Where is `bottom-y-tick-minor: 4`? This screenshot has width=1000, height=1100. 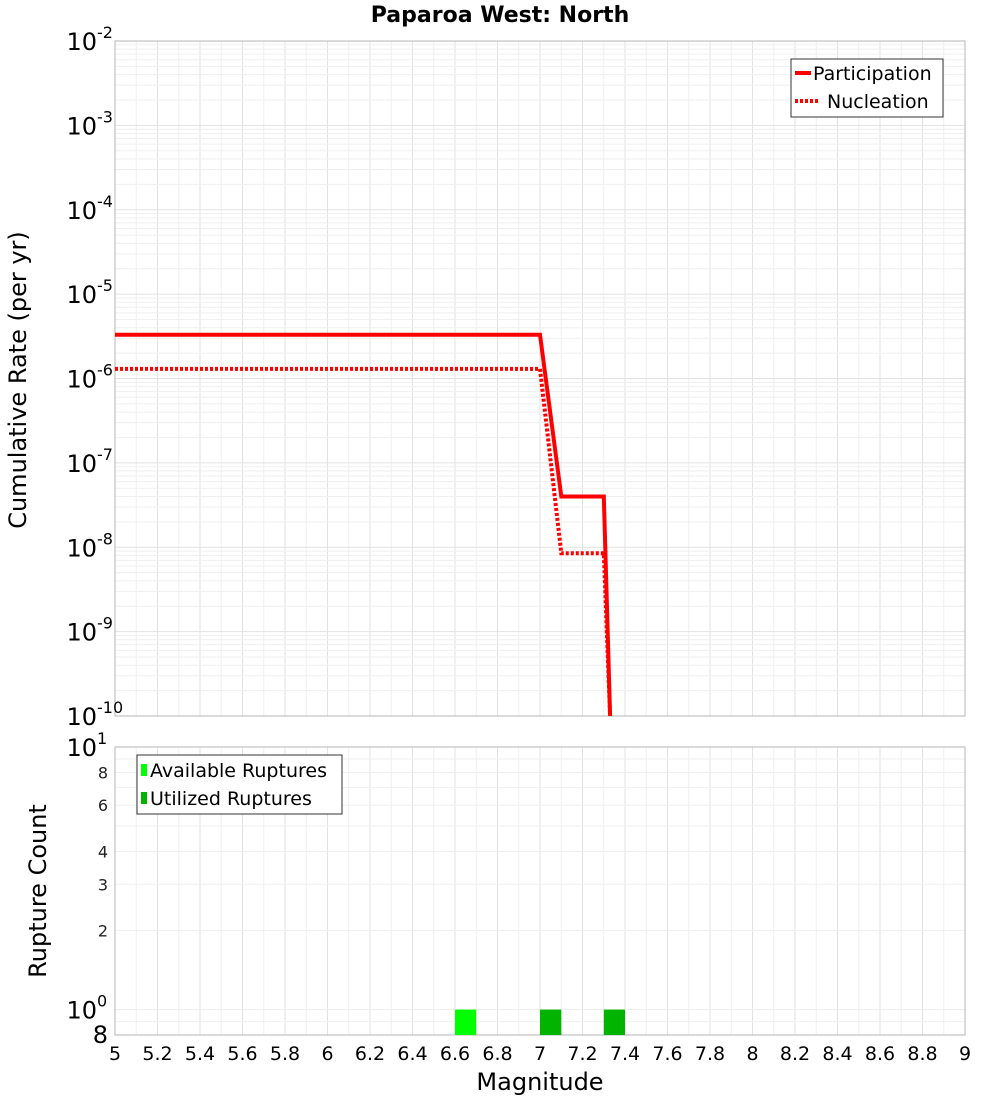 bottom-y-tick-minor: 4 is located at coordinates (103, 851).